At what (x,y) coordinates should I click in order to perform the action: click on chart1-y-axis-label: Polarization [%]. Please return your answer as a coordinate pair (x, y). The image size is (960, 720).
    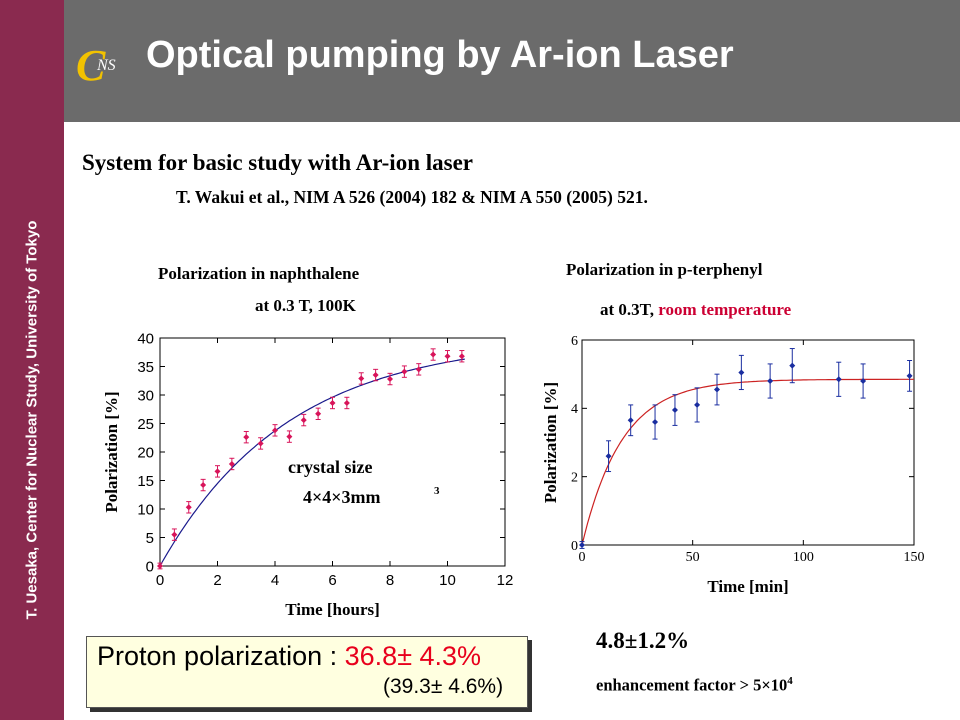
    Looking at the image, I should click on (550, 442).